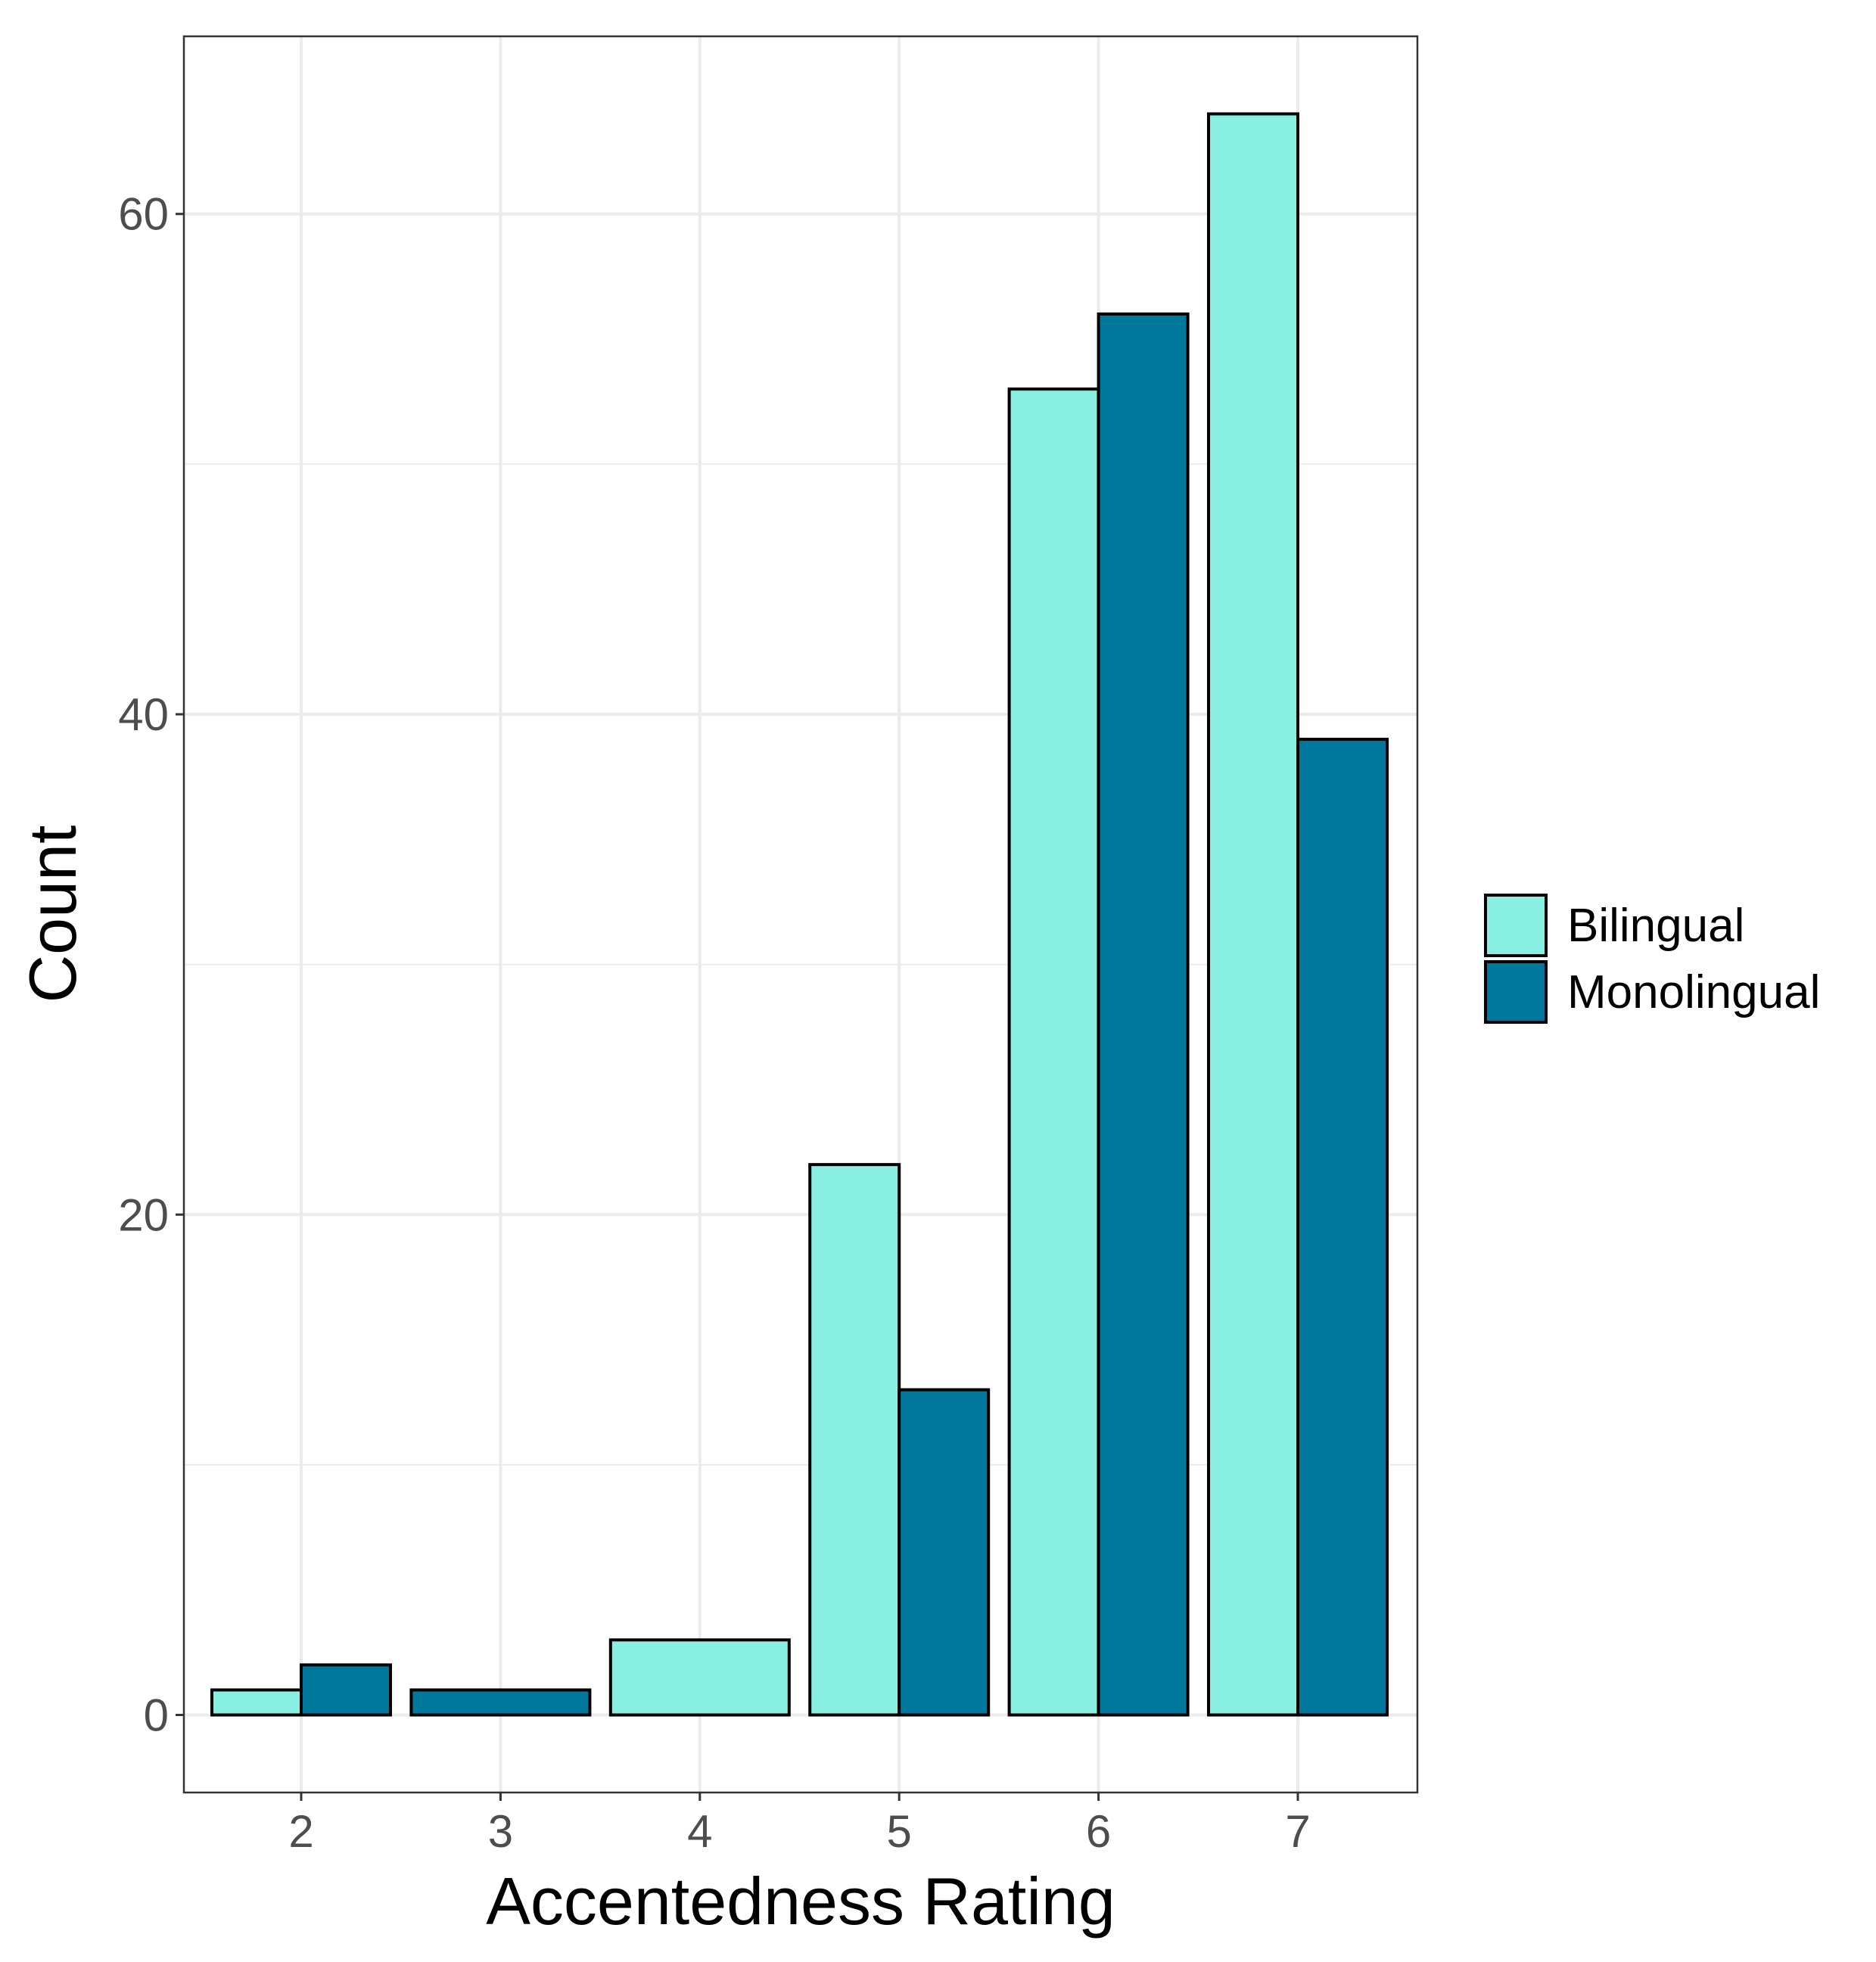  I want to click on x-tick-label-2: 2, so click(300, 1831).